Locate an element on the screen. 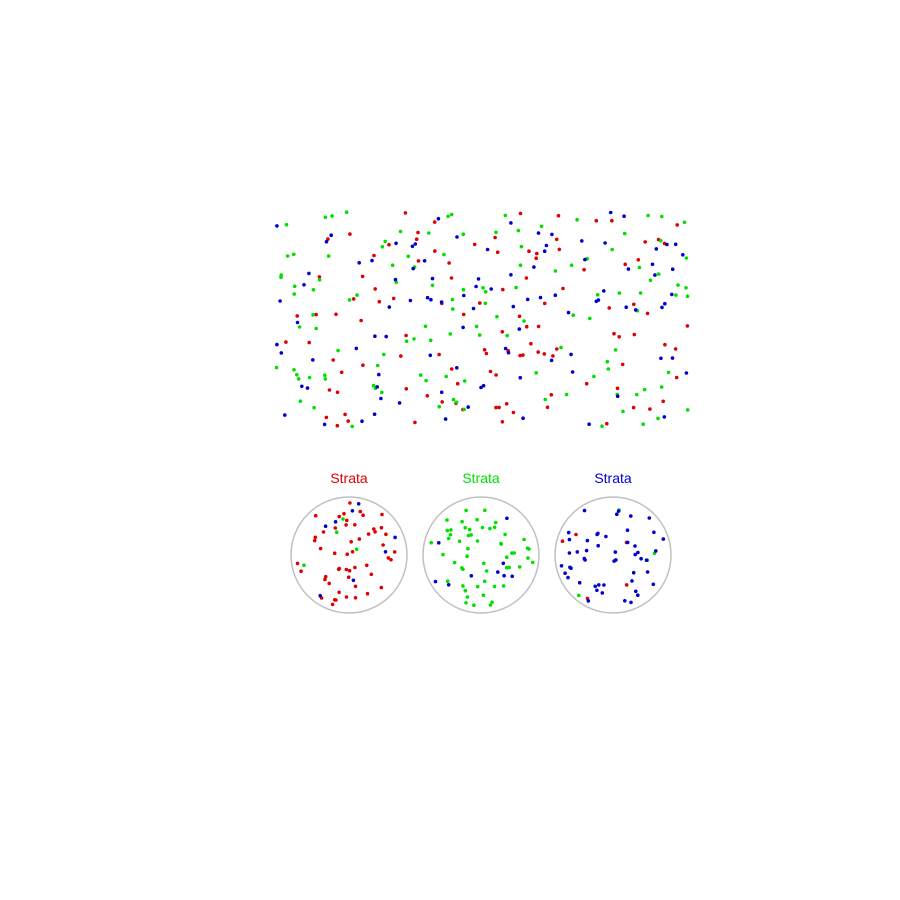 This screenshot has height=900, width=900. population-scatter is located at coordinates (482, 319).